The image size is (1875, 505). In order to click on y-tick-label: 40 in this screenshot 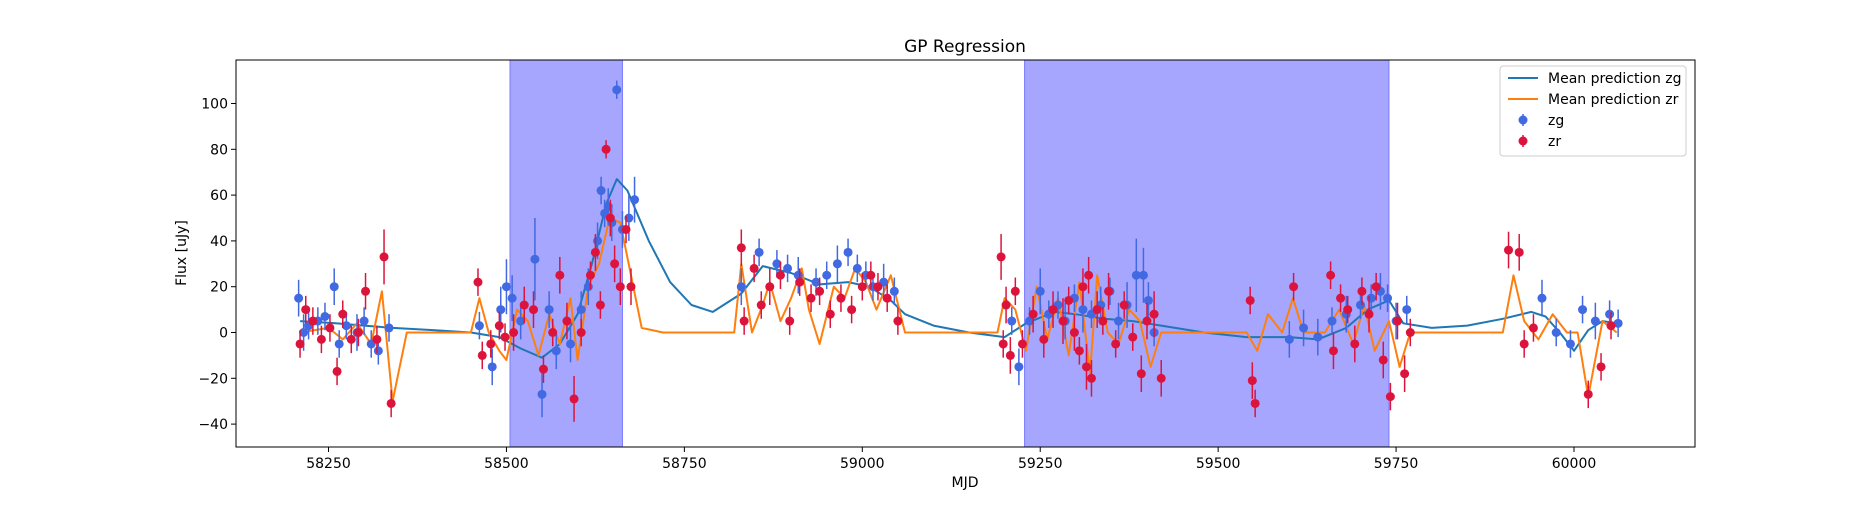, I will do `click(219, 242)`.